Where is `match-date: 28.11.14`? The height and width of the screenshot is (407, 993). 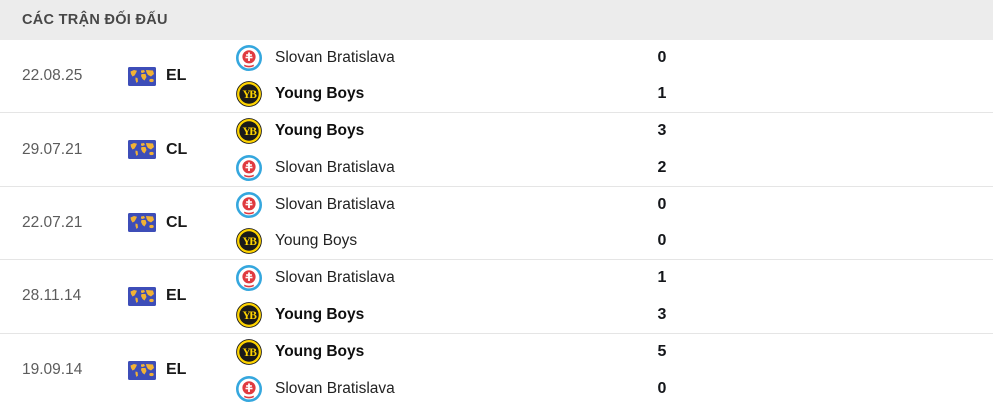 match-date: 28.11.14 is located at coordinates (52, 296).